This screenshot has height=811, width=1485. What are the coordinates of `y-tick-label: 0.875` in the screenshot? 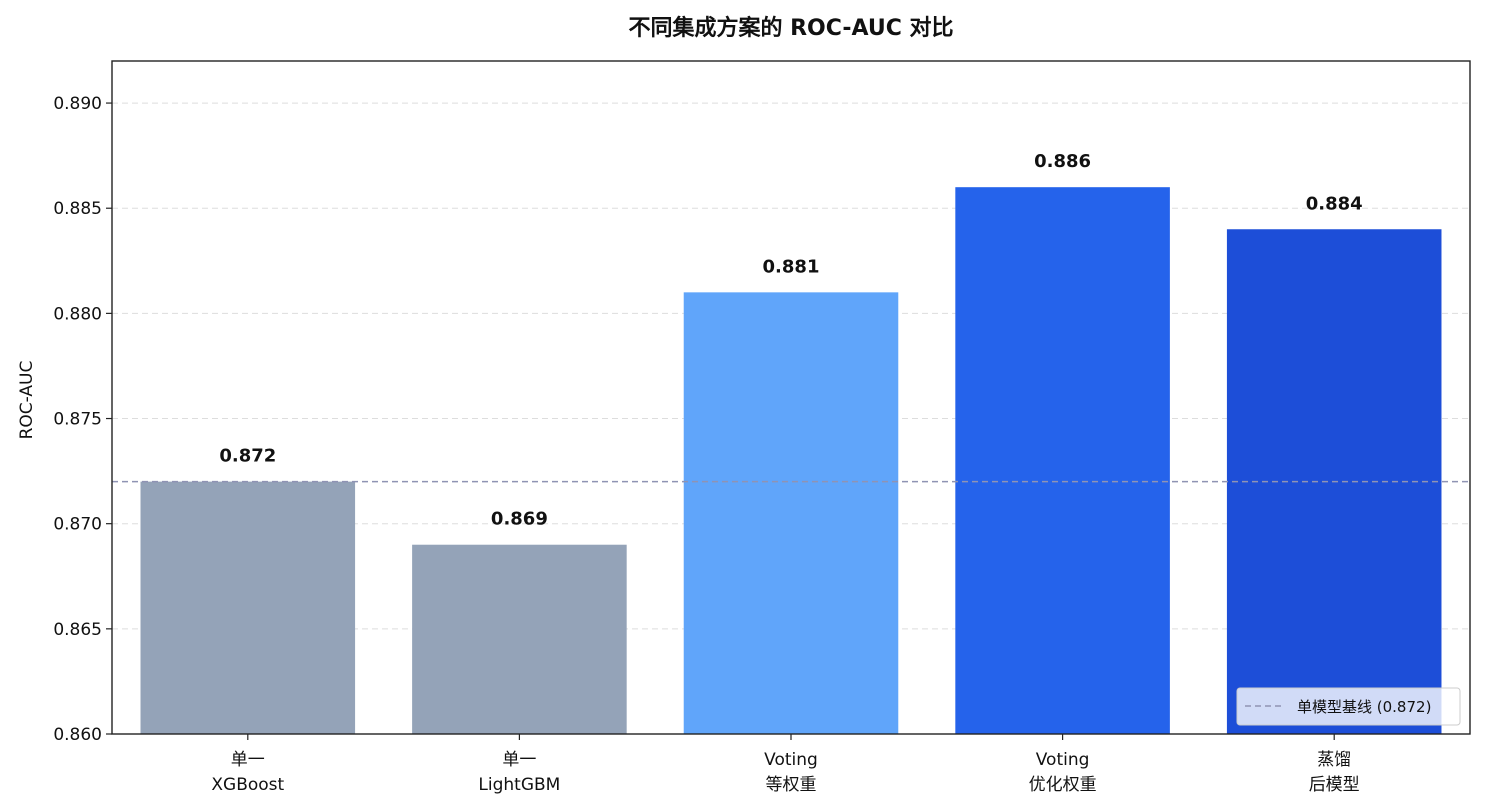 It's located at (77, 420).